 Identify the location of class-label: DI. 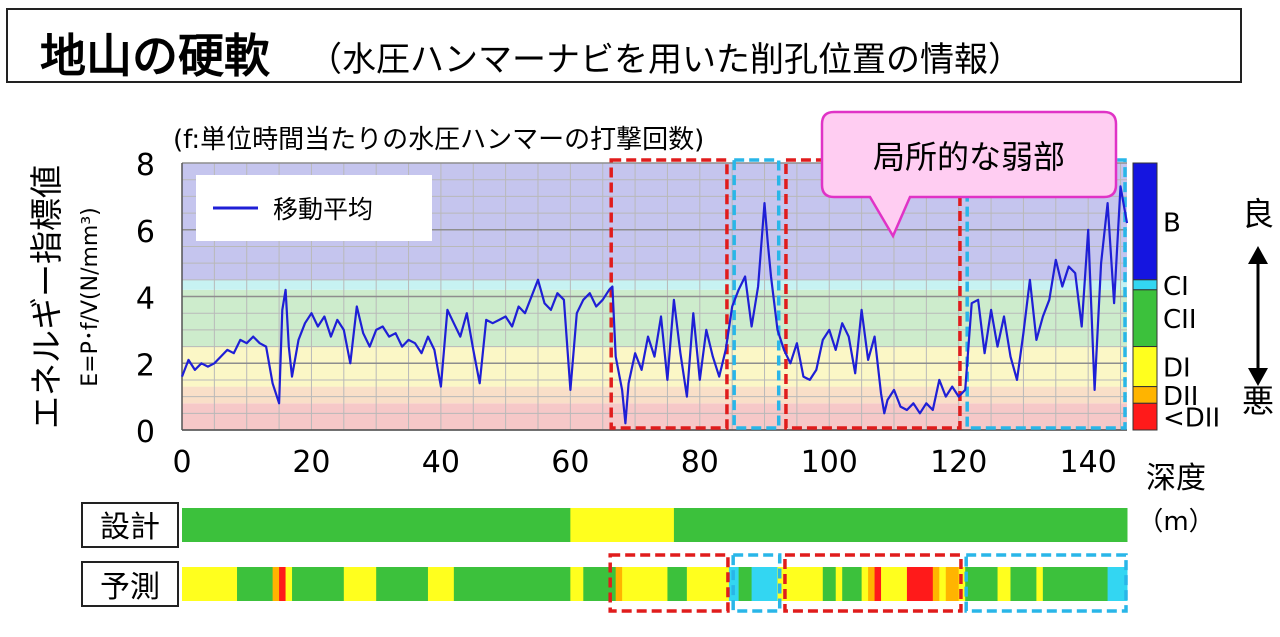
(1177, 369).